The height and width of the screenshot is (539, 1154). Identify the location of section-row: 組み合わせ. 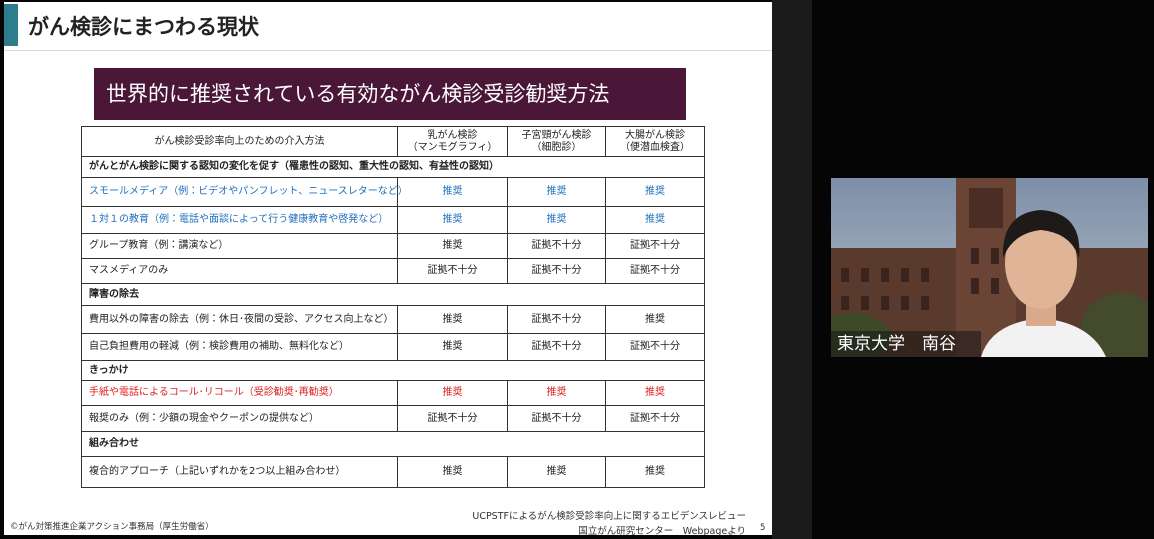
(393, 444).